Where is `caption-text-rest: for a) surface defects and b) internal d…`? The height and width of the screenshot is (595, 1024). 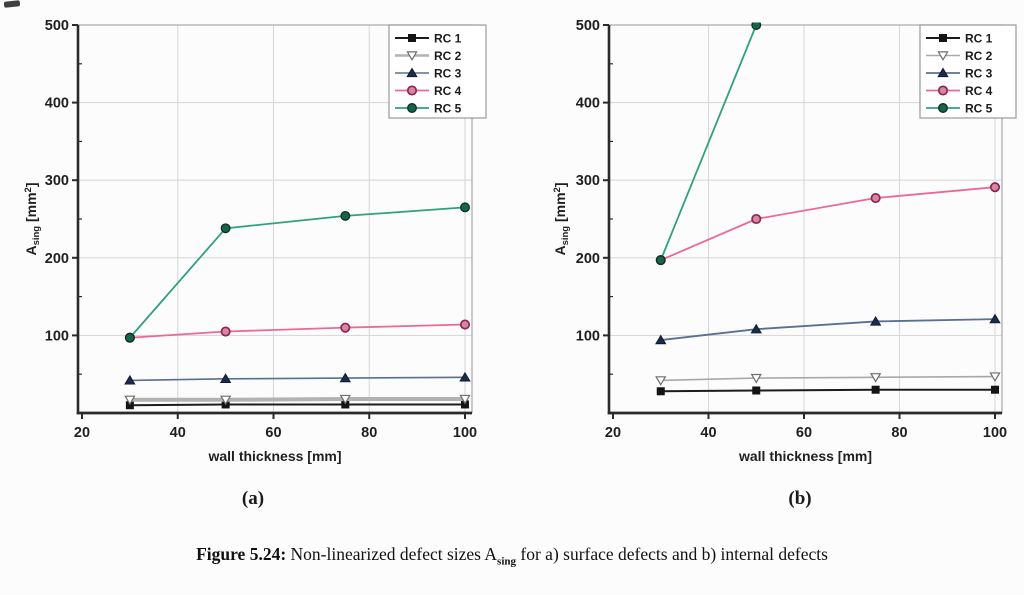 caption-text-rest: for a) surface defects and b) internal d… is located at coordinates (672, 554).